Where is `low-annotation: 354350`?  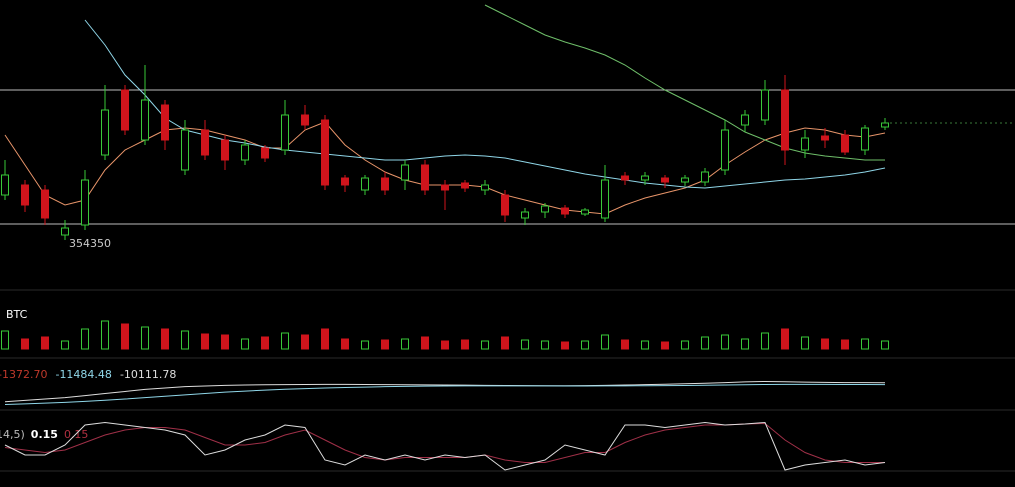 low-annotation: 354350 is located at coordinates (90, 243).